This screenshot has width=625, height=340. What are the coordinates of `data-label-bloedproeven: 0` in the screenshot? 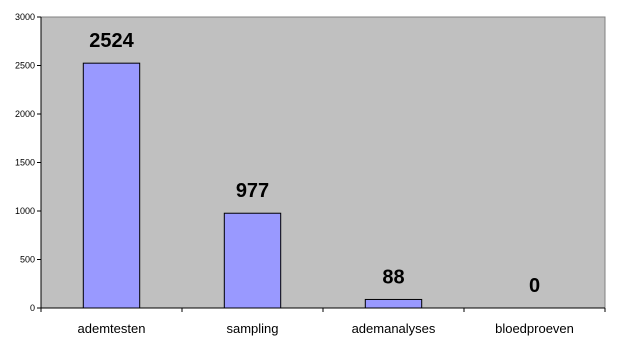 It's located at (534, 286).